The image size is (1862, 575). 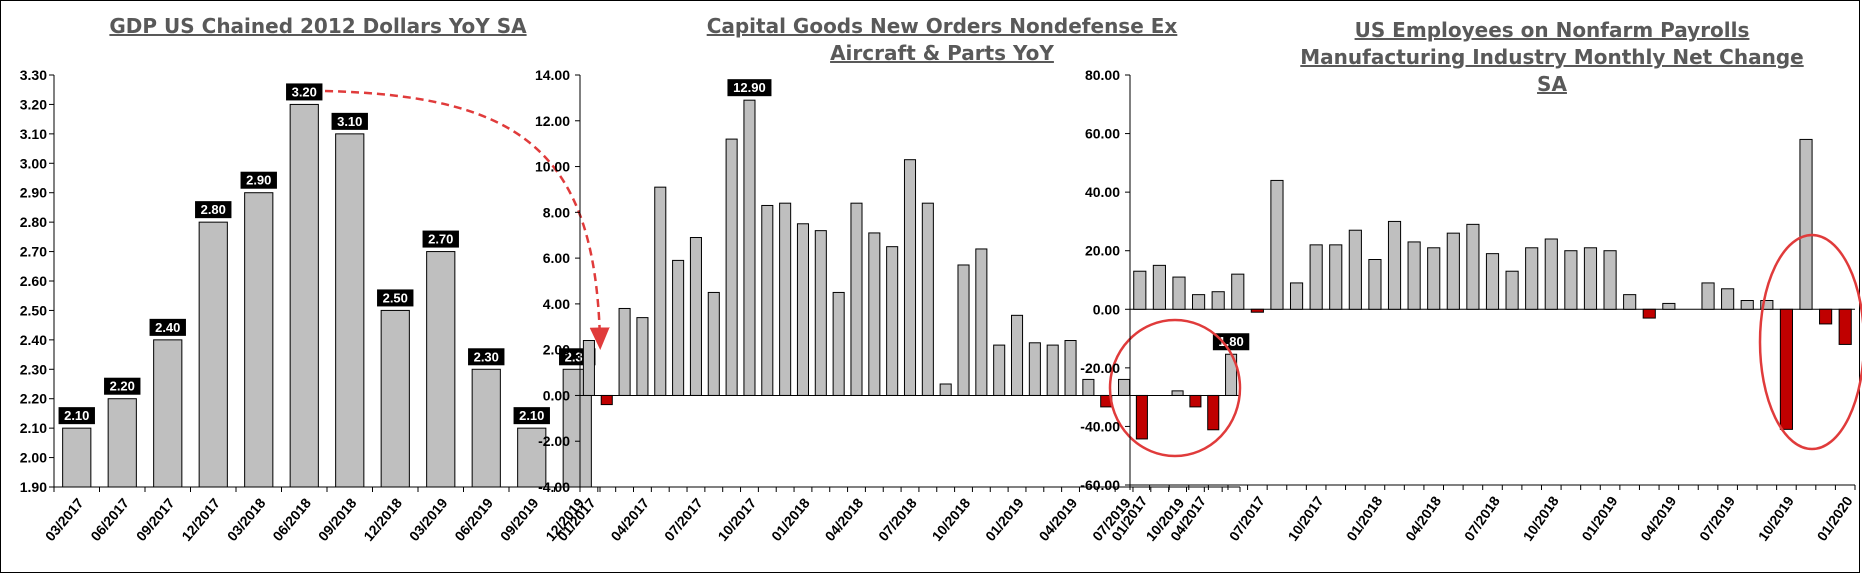 I want to click on chart-payrolls-title-line1: US Employees on Nonfarm Payrolls, so click(x=1552, y=30).